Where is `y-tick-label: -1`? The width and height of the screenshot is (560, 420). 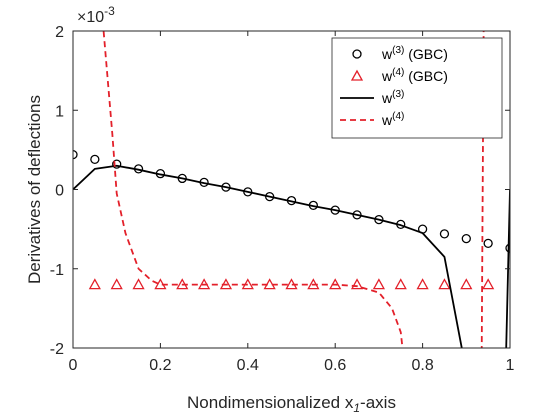
y-tick-label: -1 is located at coordinates (57, 270).